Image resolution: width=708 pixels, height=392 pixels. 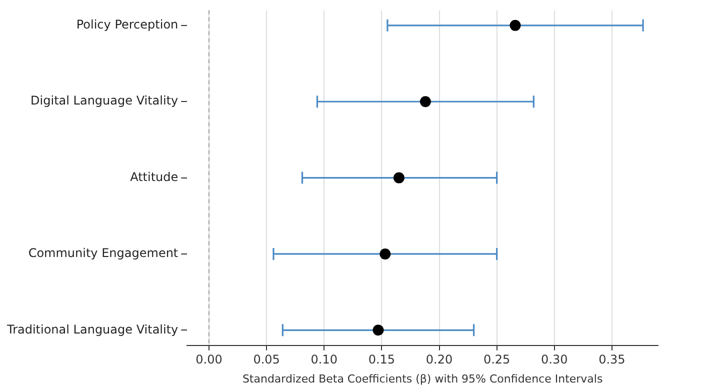 What do you see at coordinates (612, 359) in the screenshot?
I see `x-tick-label: 0.35` at bounding box center [612, 359].